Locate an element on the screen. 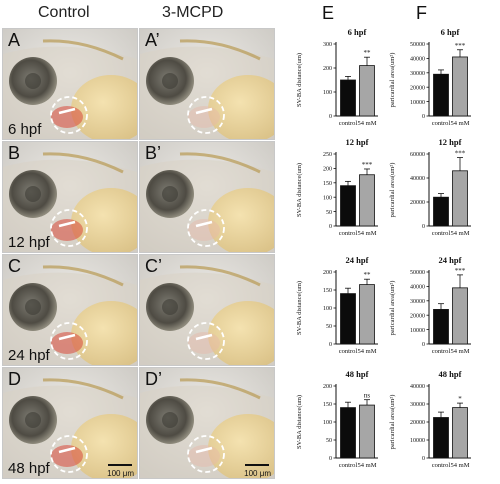 This screenshot has width=500, height=484. micrograph-panel: B 12 hpf is located at coordinates (70, 197).